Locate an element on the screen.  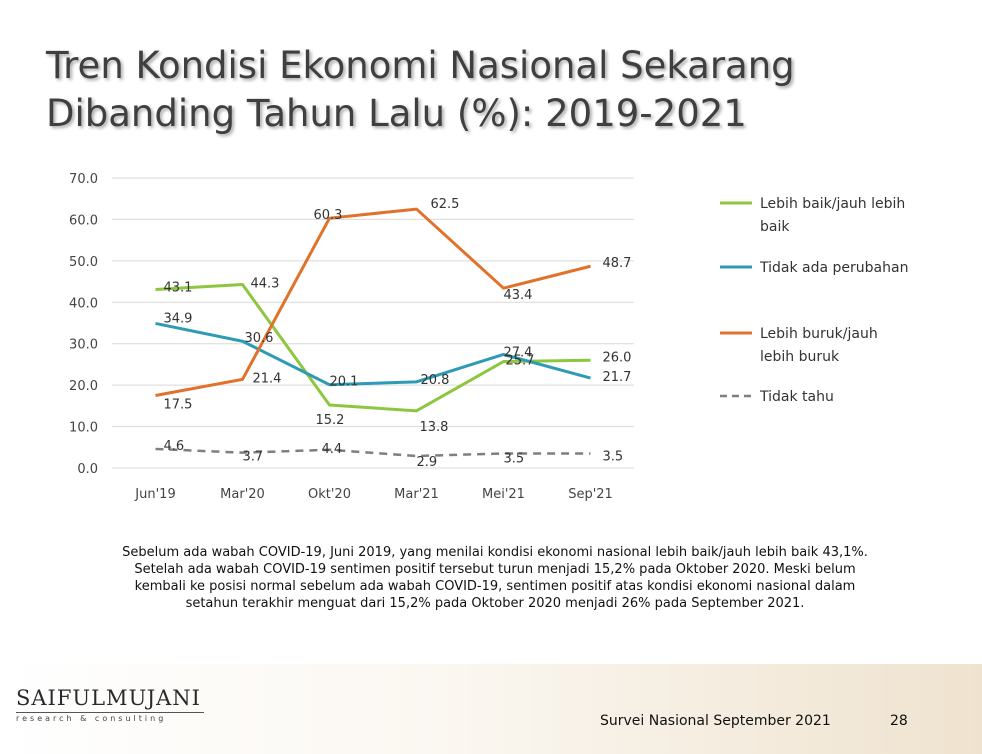
y-tick-label: 20.0 is located at coordinates (83, 386).